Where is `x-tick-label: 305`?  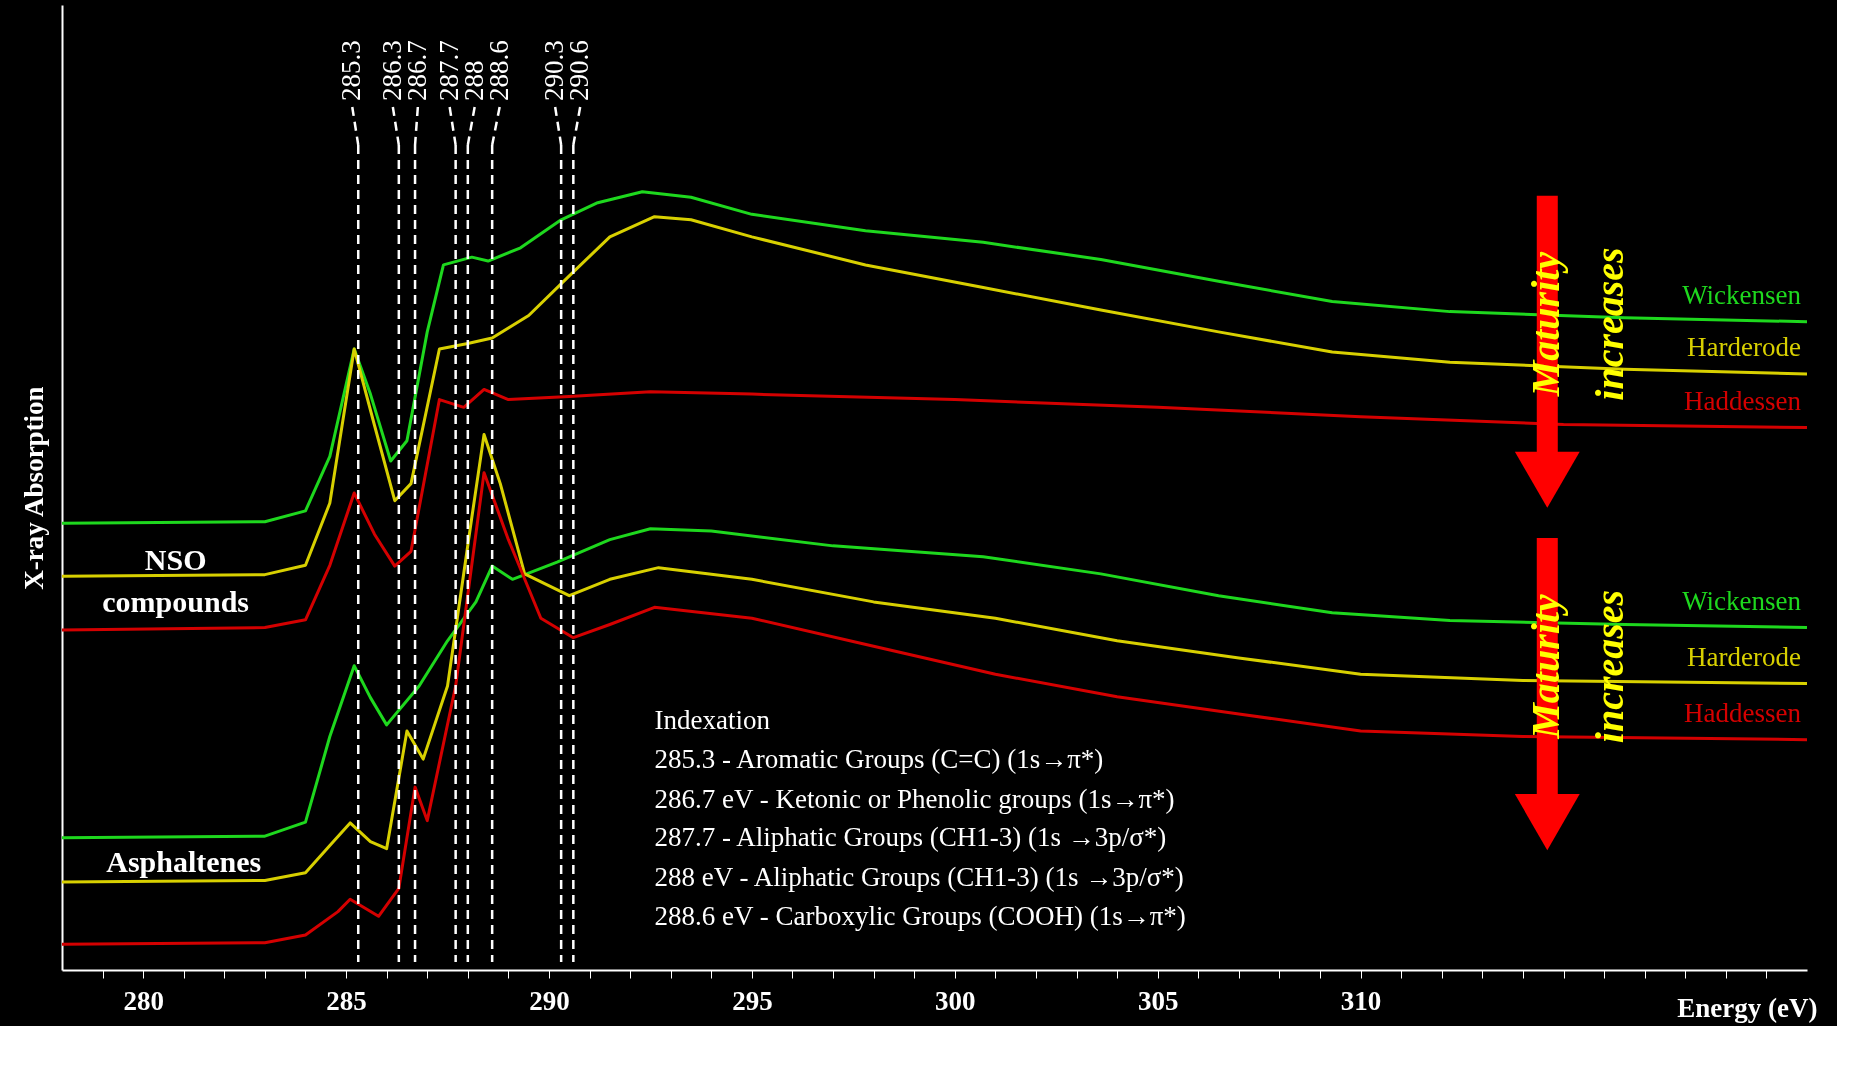
x-tick-label: 305 is located at coordinates (1158, 1000).